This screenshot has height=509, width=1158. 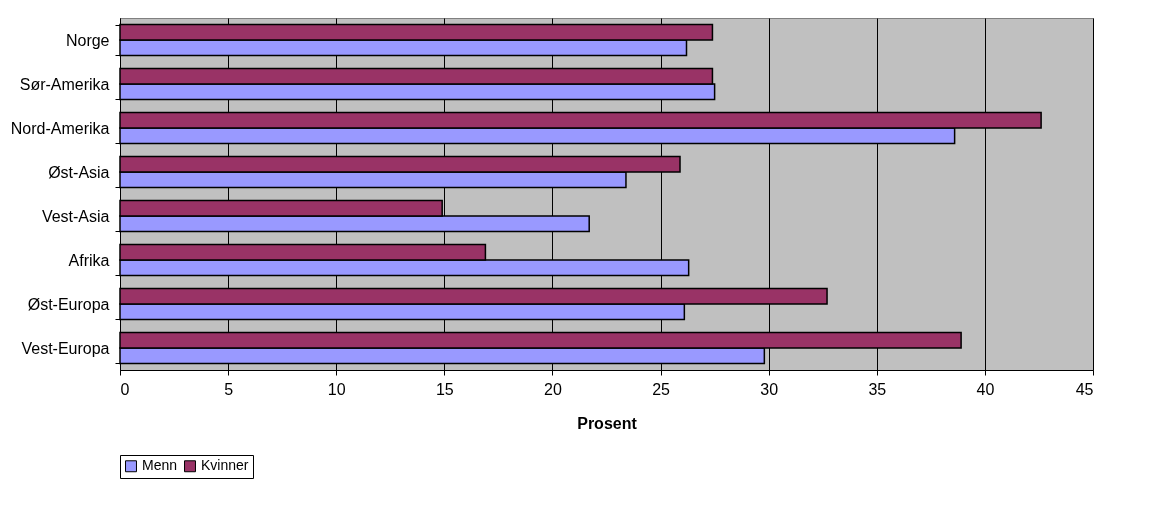 What do you see at coordinates (89, 260) in the screenshot?
I see `y-tick-label: Afrika` at bounding box center [89, 260].